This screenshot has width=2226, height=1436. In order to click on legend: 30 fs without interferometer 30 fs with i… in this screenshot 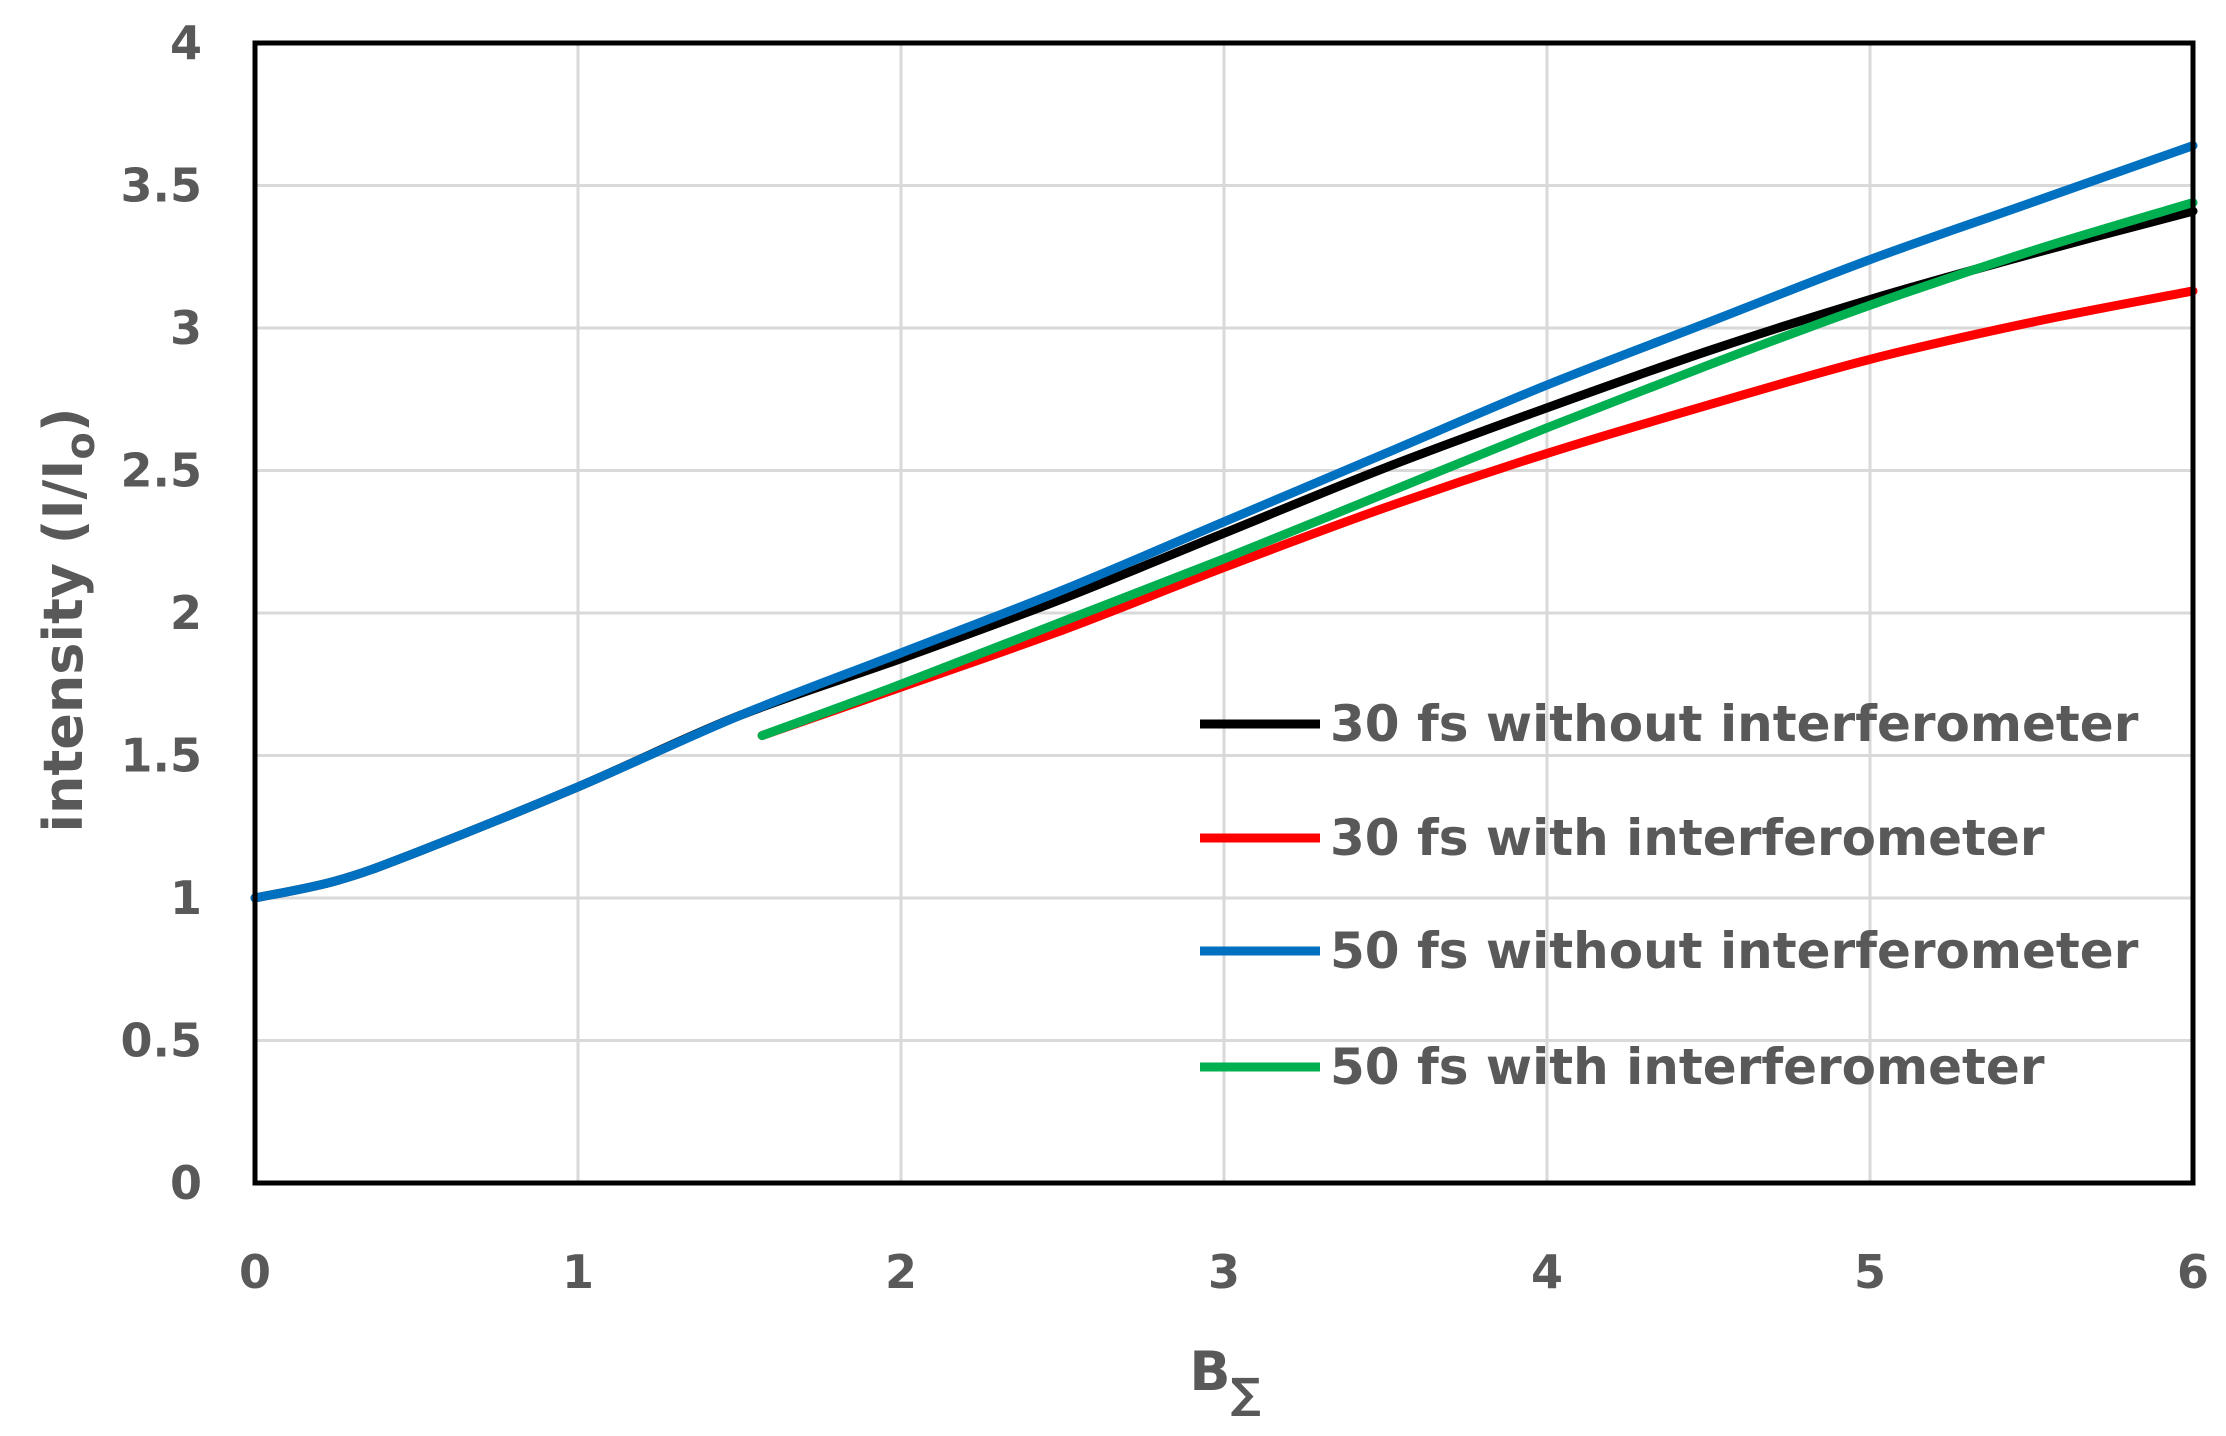, I will do `click(1669, 895)`.